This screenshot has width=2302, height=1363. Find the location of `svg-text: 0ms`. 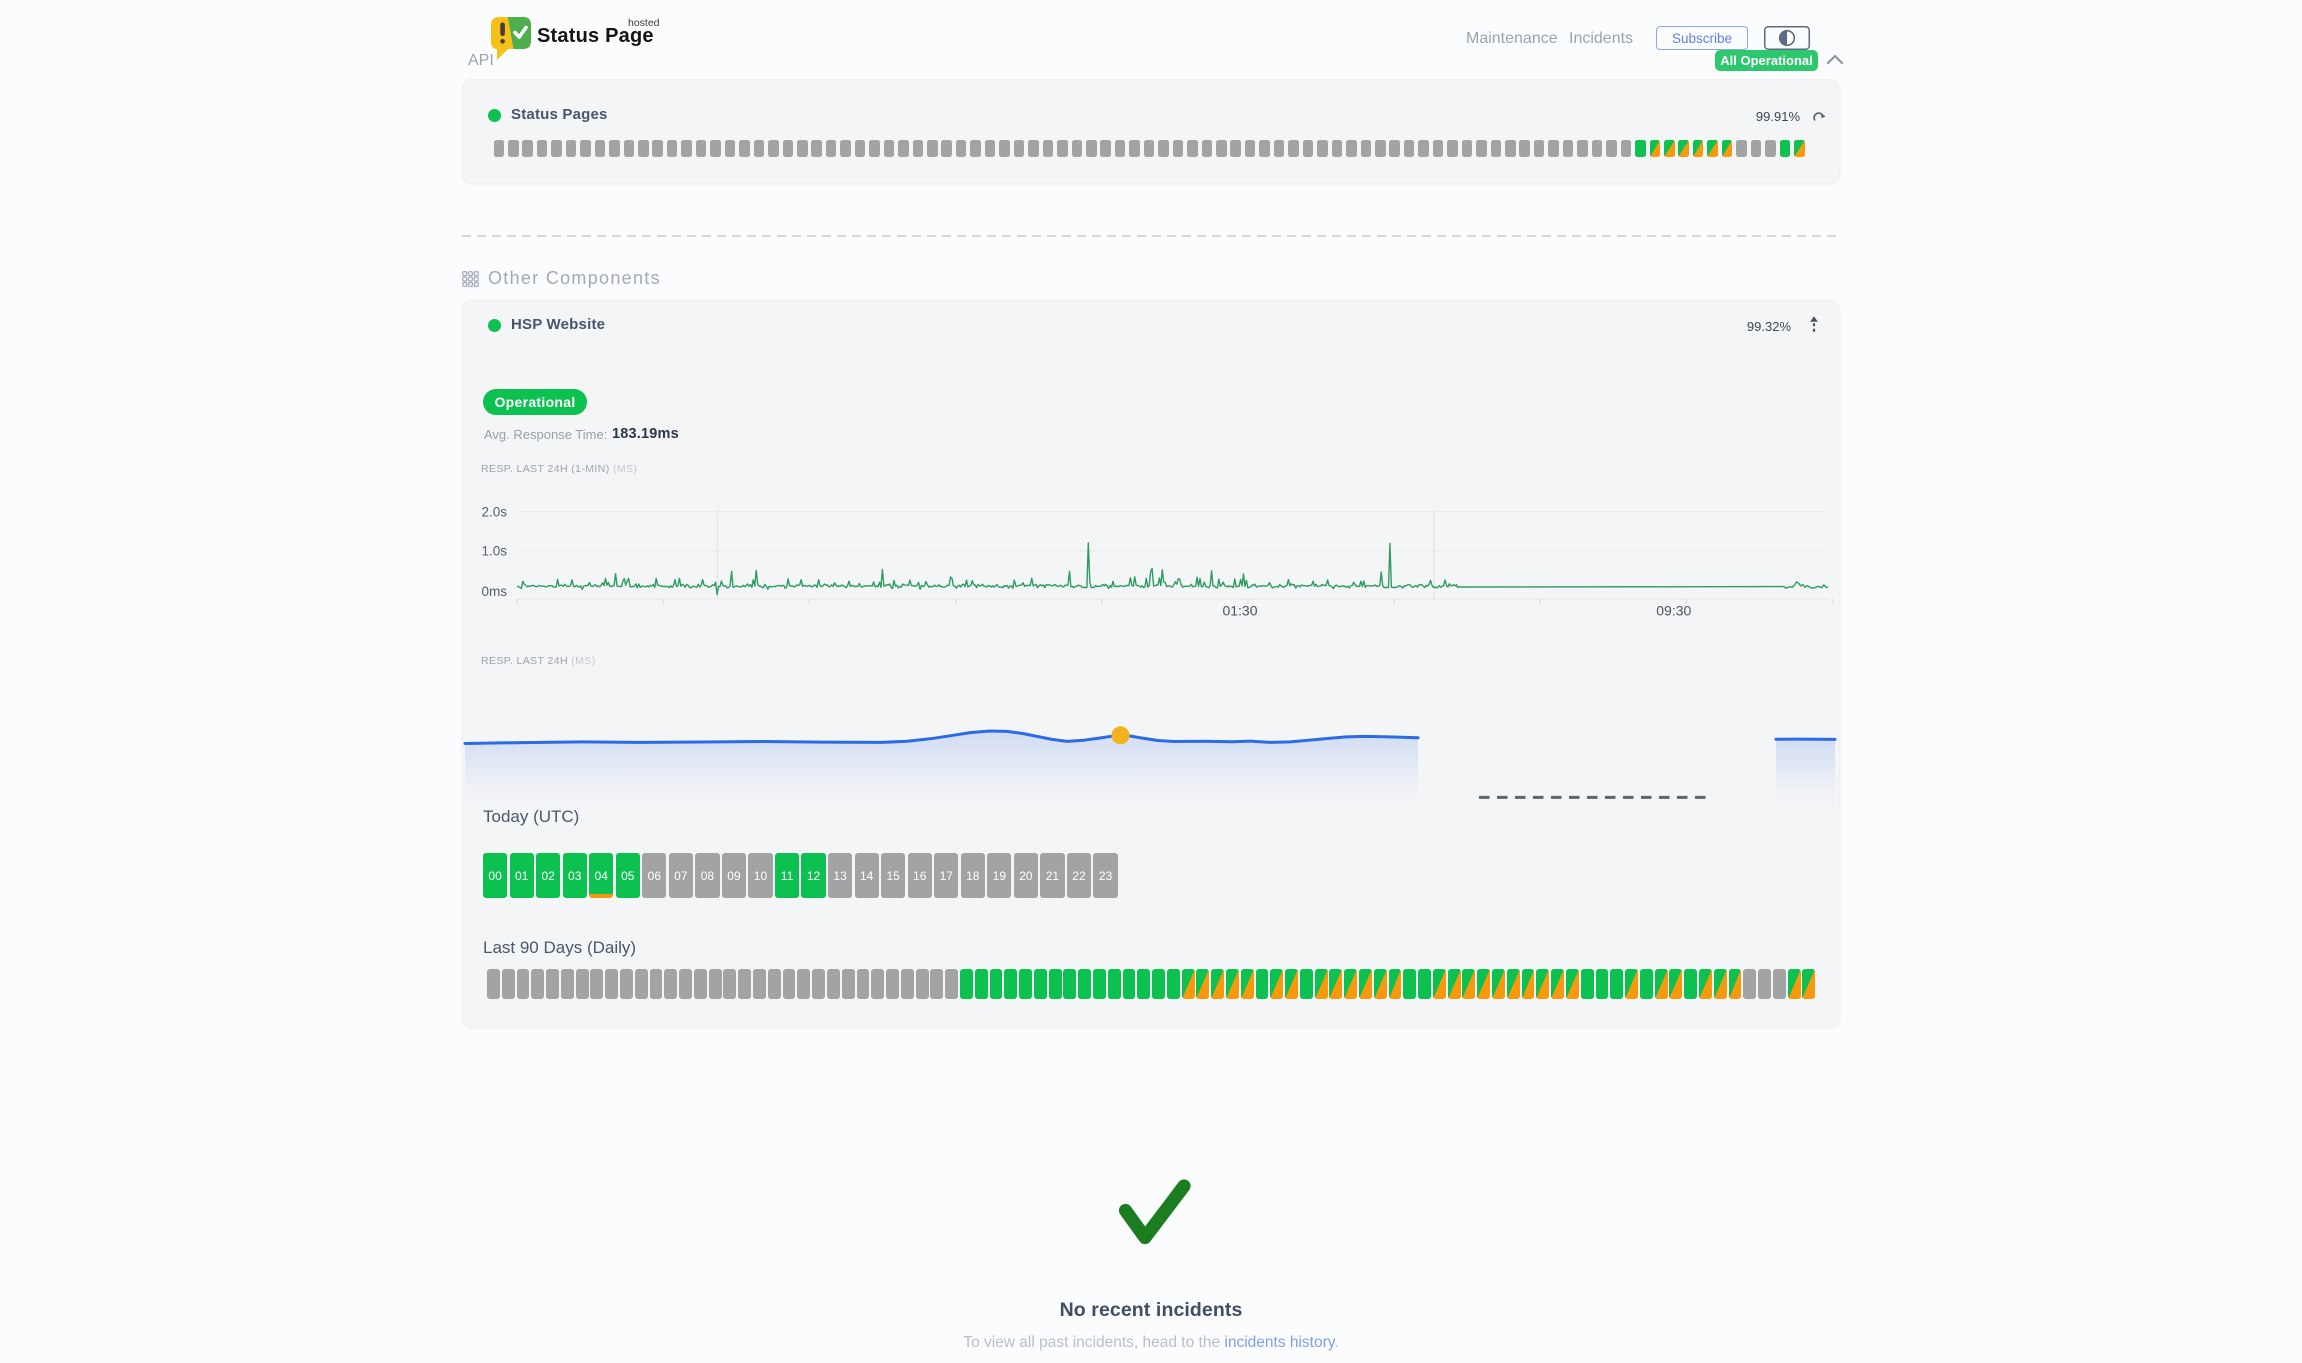

svg-text: 0ms is located at coordinates (494, 591).